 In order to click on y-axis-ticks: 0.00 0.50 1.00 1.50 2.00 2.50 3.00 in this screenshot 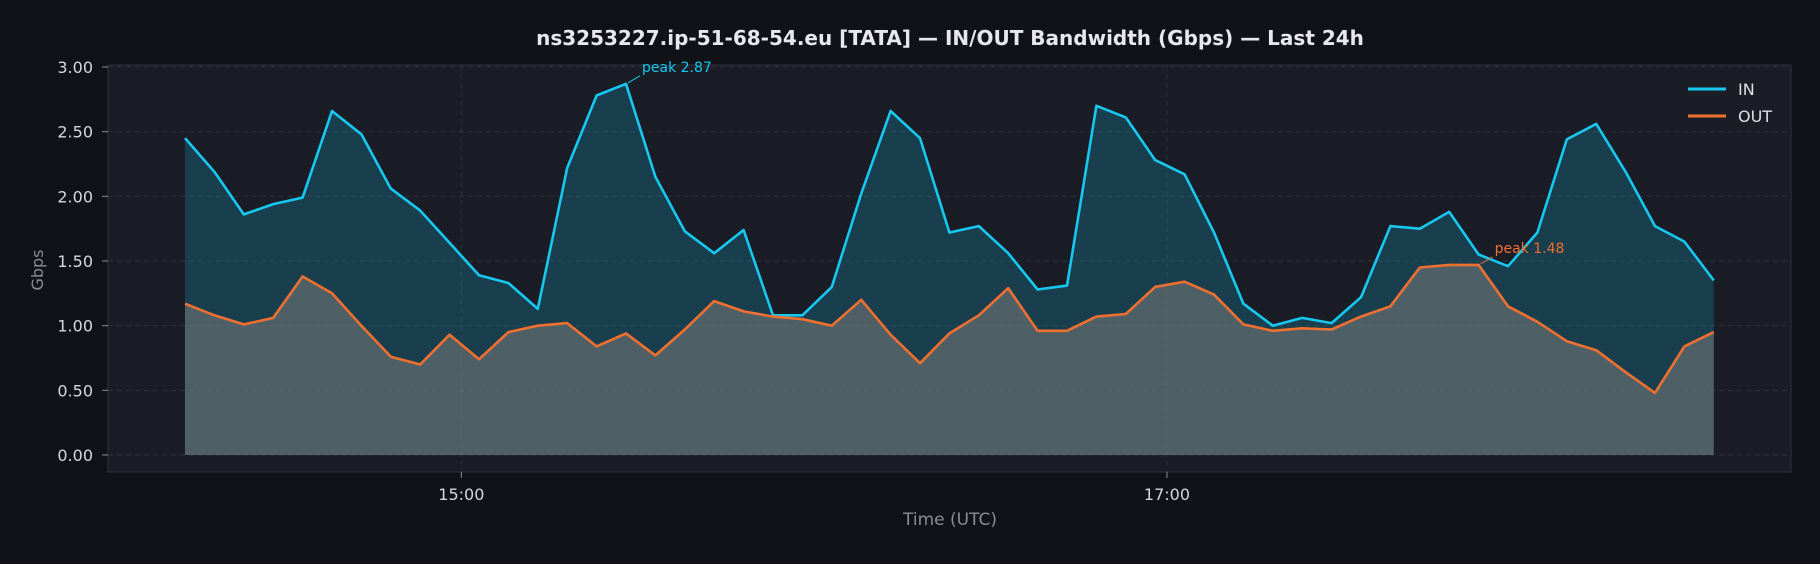, I will do `click(82, 261)`.